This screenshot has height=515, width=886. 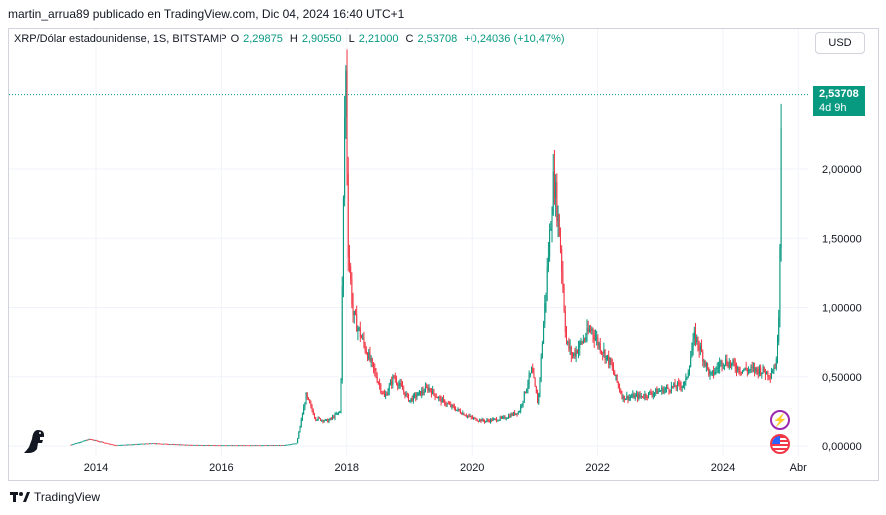 I want to click on flag-us-icon, so click(x=780, y=444).